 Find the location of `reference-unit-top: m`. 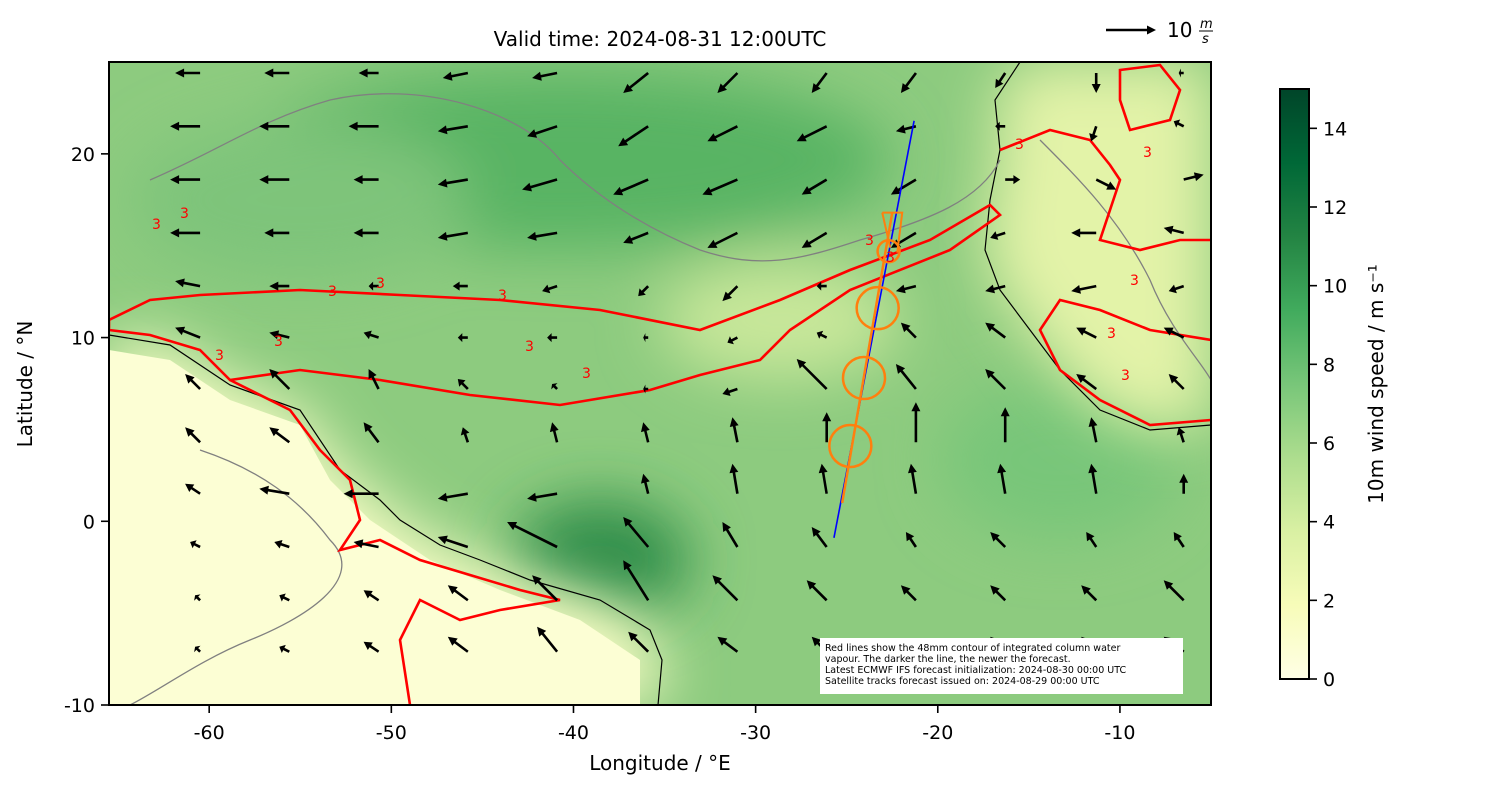

reference-unit-top: m is located at coordinates (1206, 24).